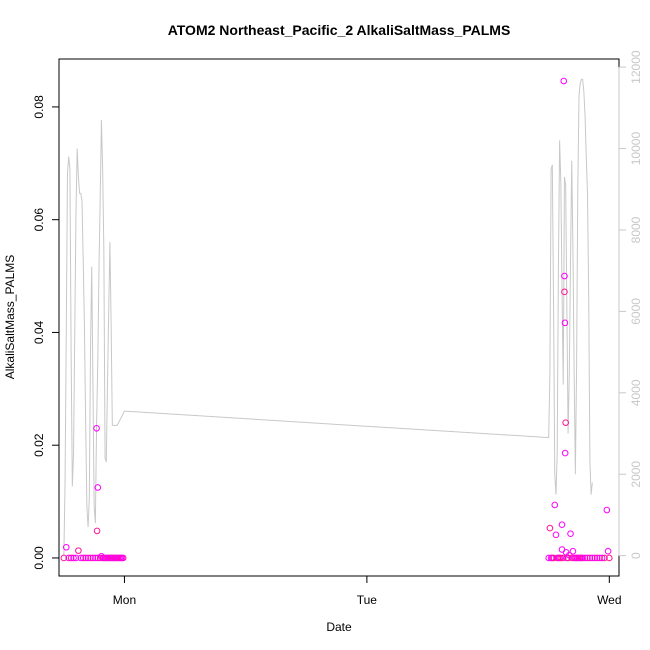  Describe the element at coordinates (636, 474) in the screenshot. I see `secondary-y-tick-label: 2000` at that location.